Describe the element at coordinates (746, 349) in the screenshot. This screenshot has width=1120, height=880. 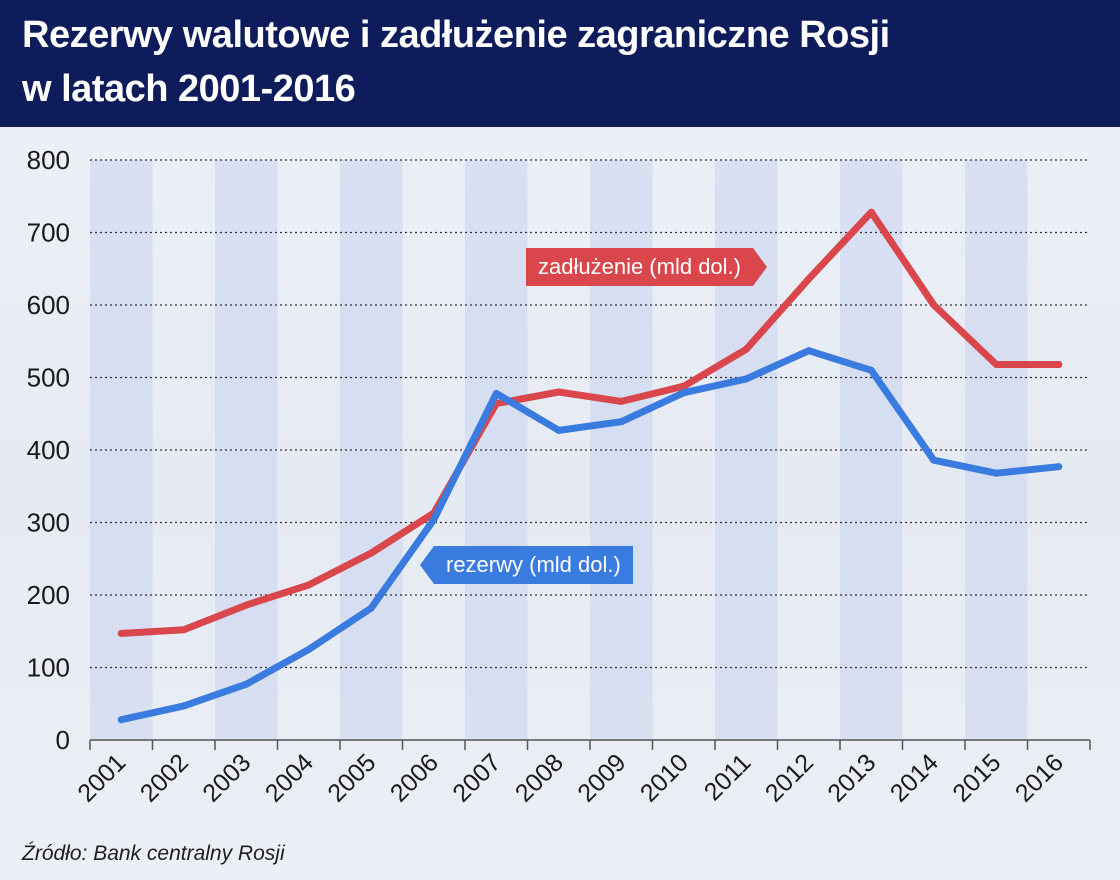
I see `data-point-debt-2011` at that location.